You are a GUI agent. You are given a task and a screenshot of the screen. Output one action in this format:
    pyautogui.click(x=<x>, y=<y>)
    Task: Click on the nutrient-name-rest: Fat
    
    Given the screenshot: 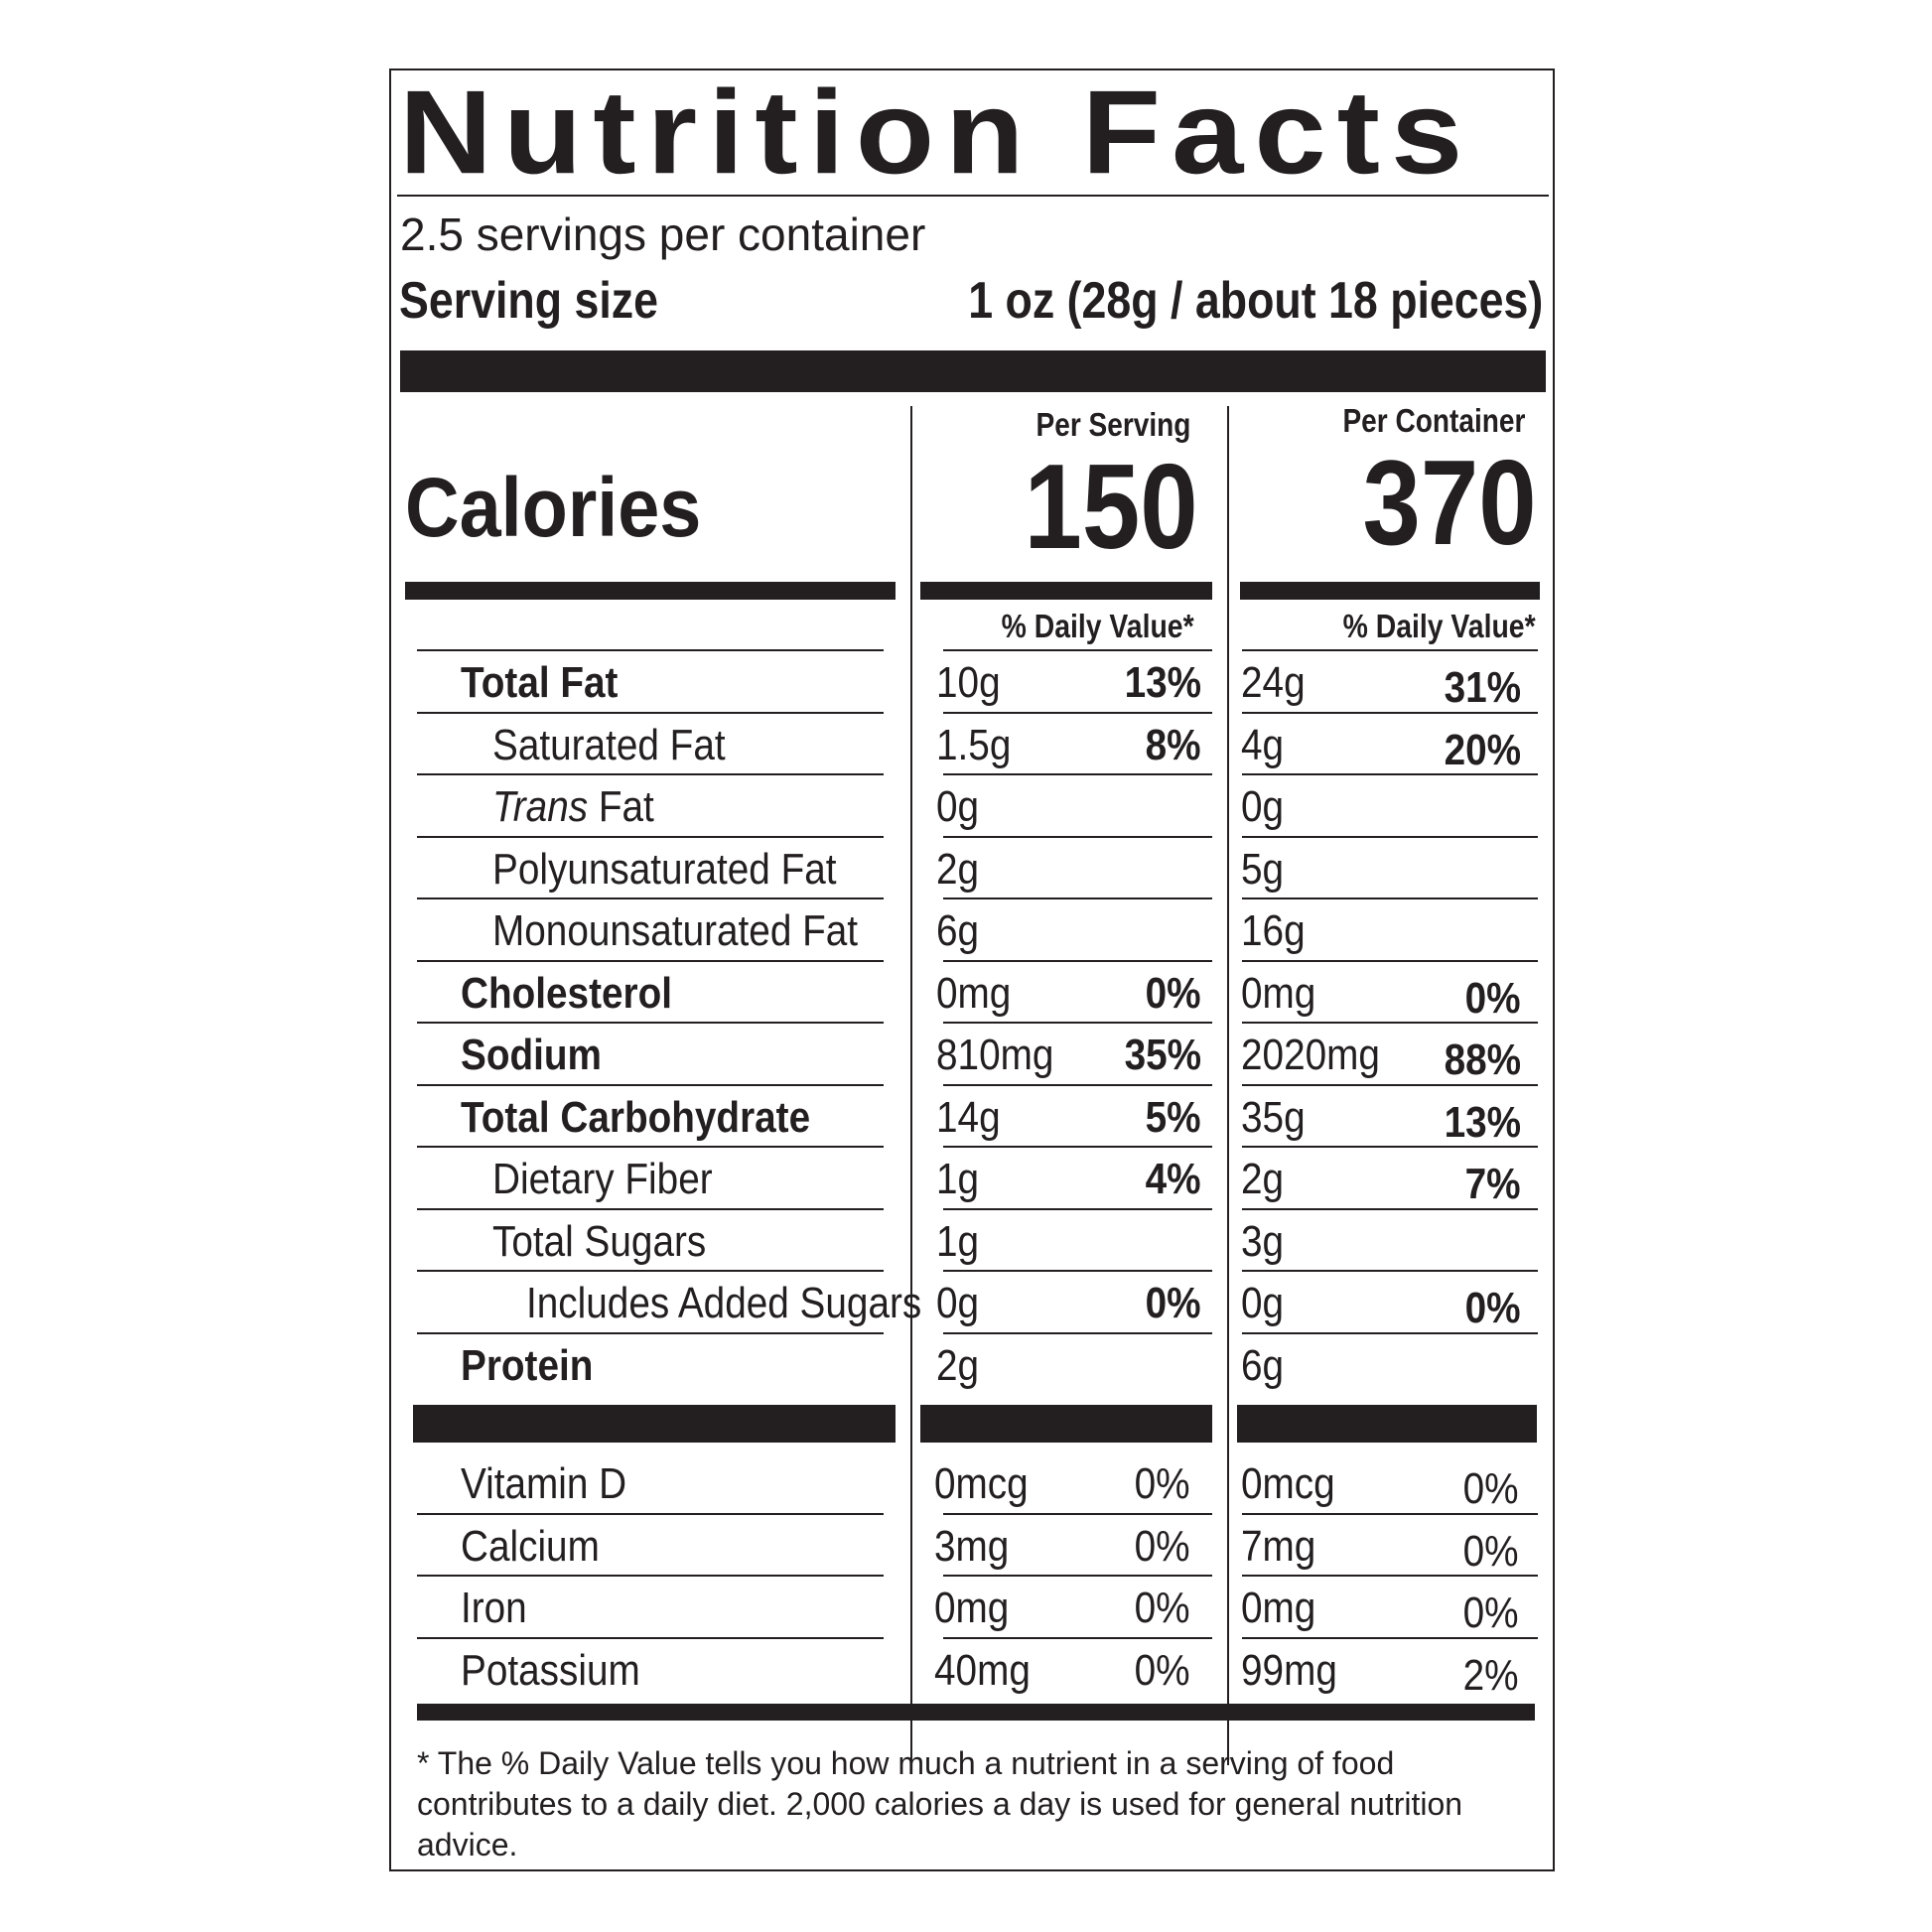 What is the action you would take?
    pyautogui.click(x=621, y=807)
    